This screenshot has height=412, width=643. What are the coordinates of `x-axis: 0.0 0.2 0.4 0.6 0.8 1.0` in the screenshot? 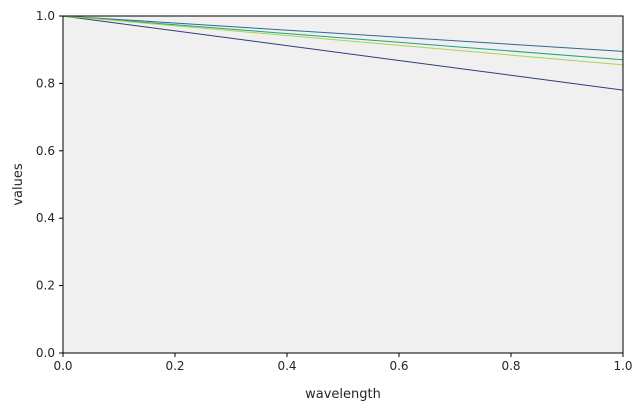 It's located at (343, 363).